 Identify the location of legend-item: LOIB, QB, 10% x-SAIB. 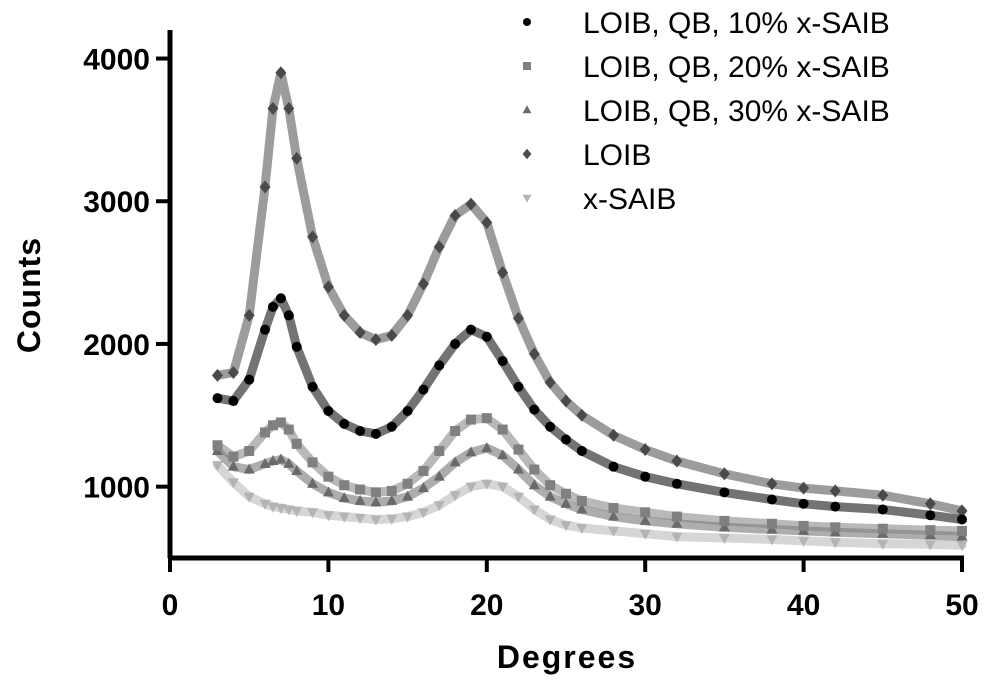
(706, 23).